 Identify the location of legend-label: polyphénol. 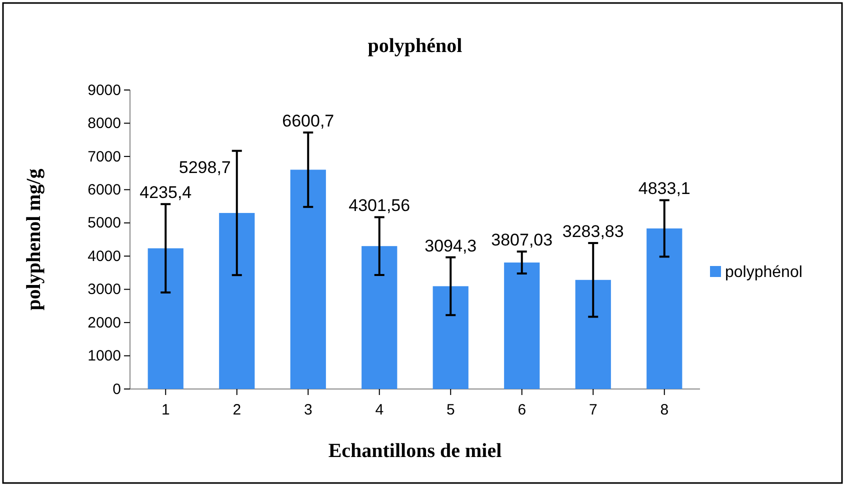
(763, 272).